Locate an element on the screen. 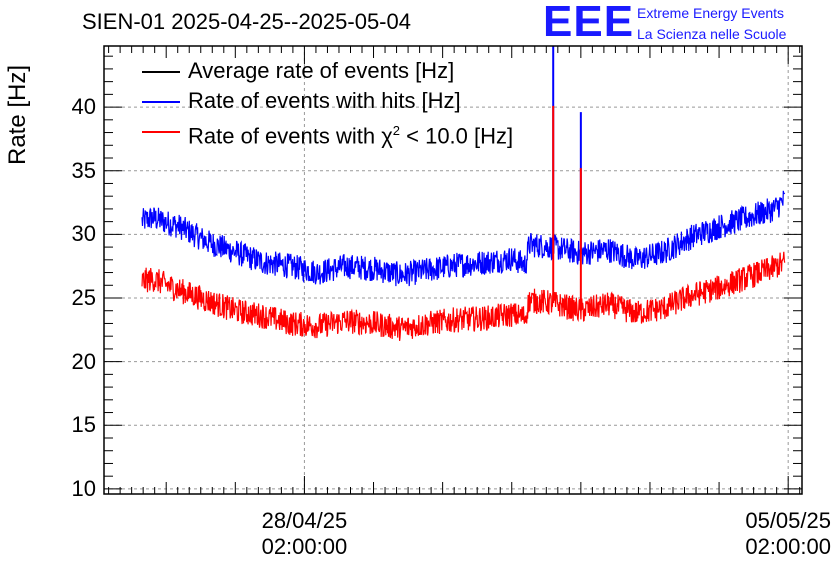 The height and width of the screenshot is (572, 836). legend-label-chi2-prefix: Rate of events with is located at coordinates (285, 136).